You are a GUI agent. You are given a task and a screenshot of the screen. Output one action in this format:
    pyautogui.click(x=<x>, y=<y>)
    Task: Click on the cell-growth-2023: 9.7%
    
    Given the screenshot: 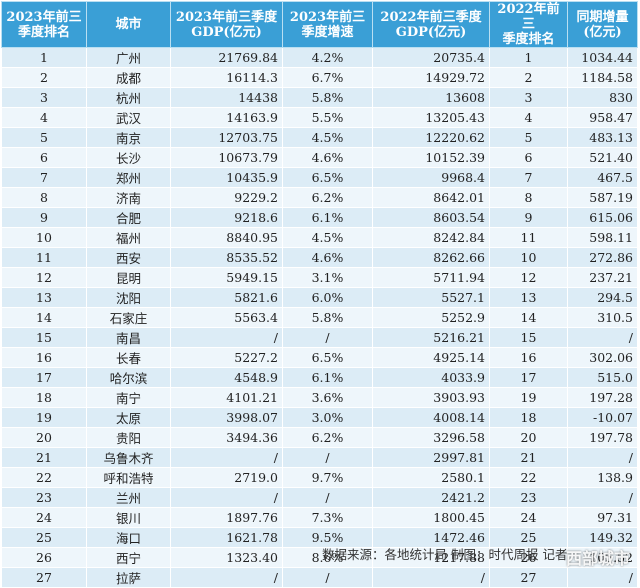 What is the action you would take?
    pyautogui.click(x=327, y=477)
    